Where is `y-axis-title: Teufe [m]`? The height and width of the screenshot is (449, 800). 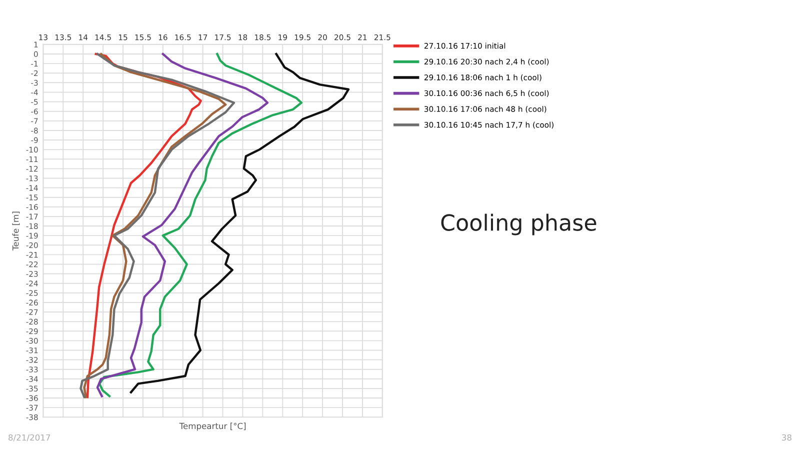
y-axis-title: Teufe [m] is located at coordinates (16, 231).